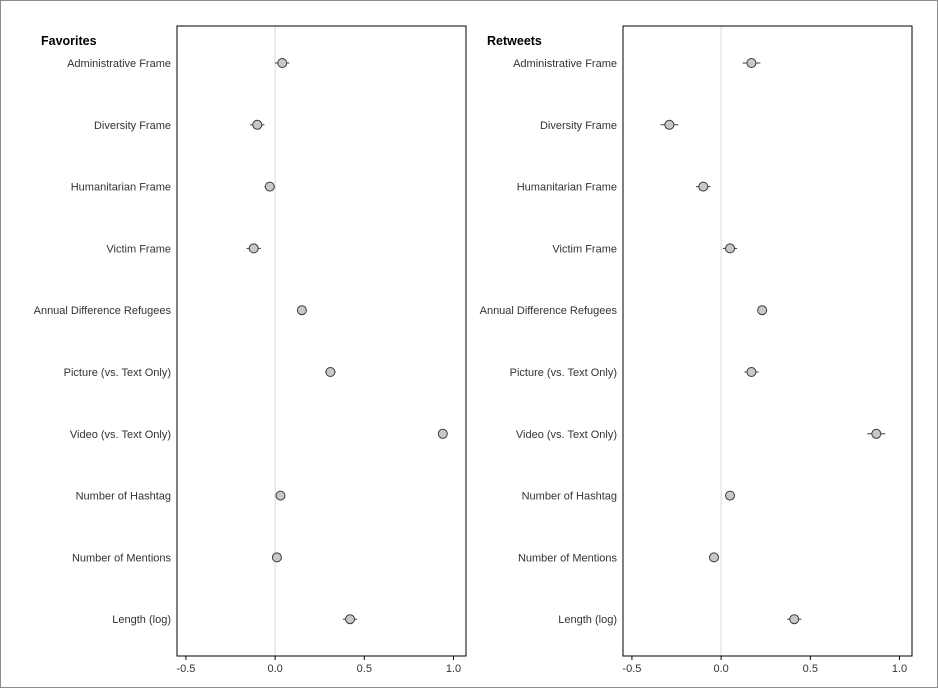  Describe the element at coordinates (567, 188) in the screenshot. I see `retweets-row-label-humanitarian-frame: Humanitarian Frame` at that location.